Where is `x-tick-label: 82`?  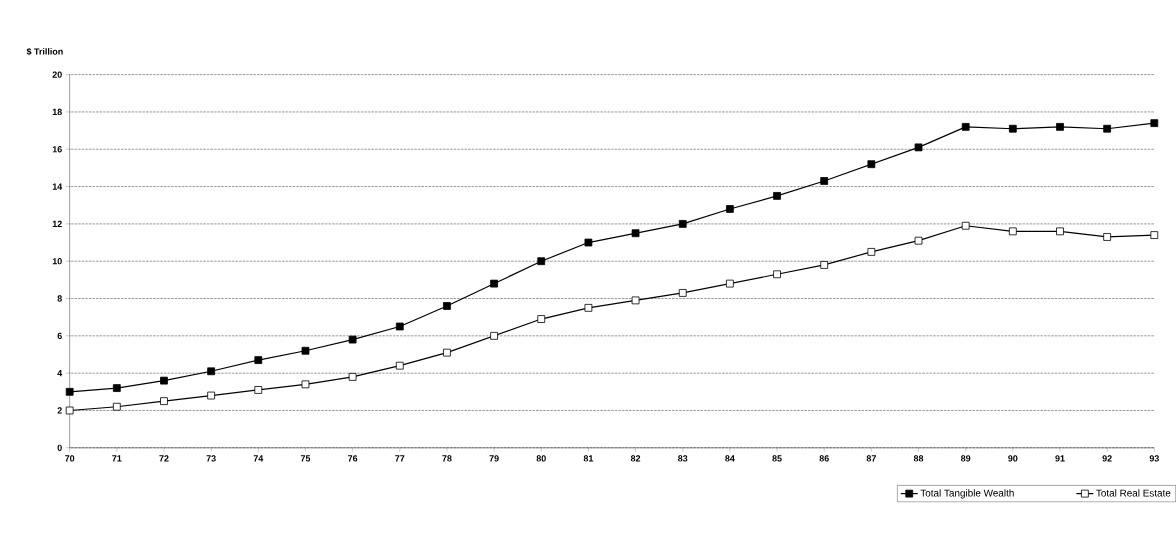
x-tick-label: 82 is located at coordinates (635, 458).